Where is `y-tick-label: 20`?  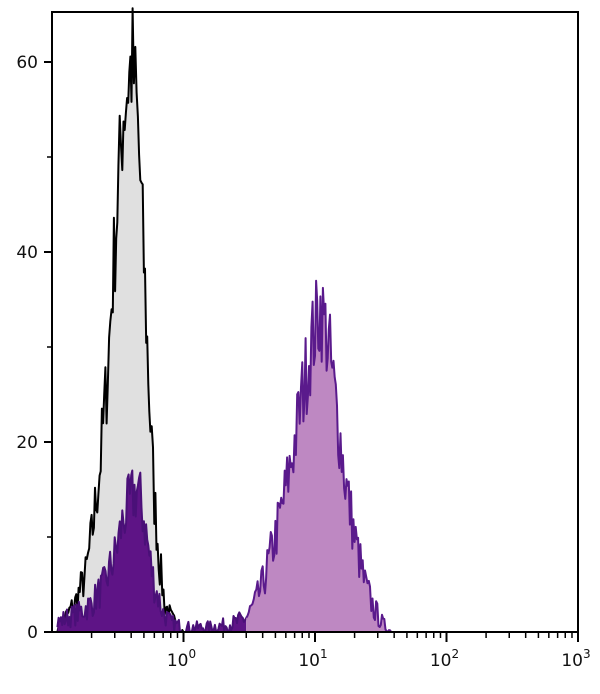
y-tick-label: 20 is located at coordinates (27, 443).